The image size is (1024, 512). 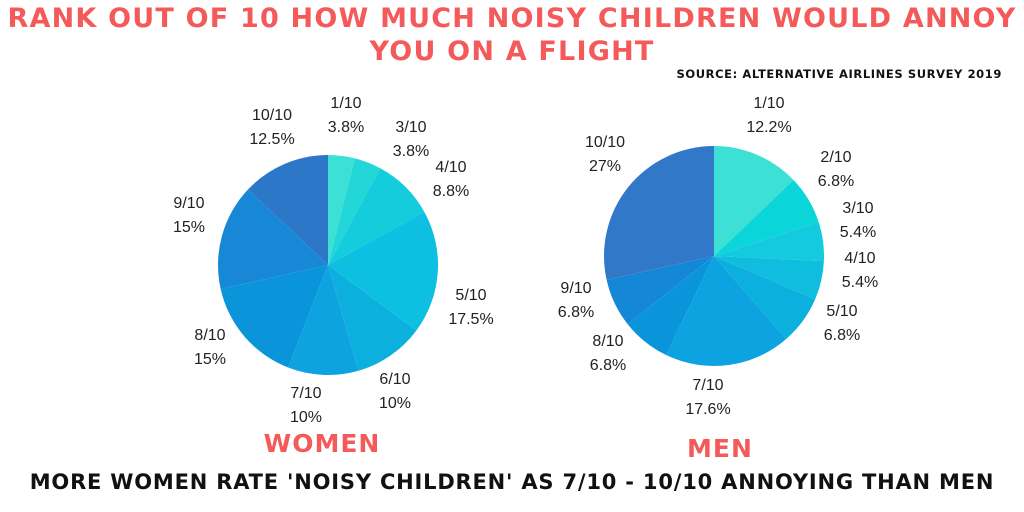 I want to click on women-label: WOMEN, so click(x=322, y=443).